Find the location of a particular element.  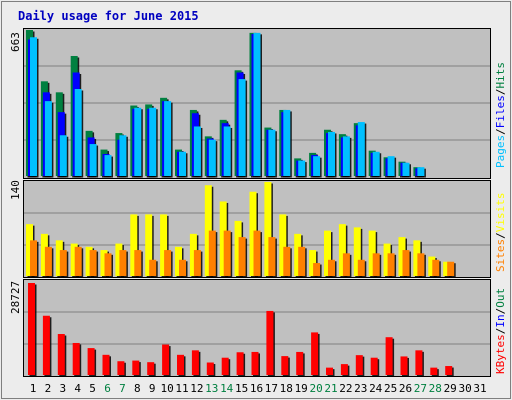

x-tick-label-4: 4 is located at coordinates (77, 388).